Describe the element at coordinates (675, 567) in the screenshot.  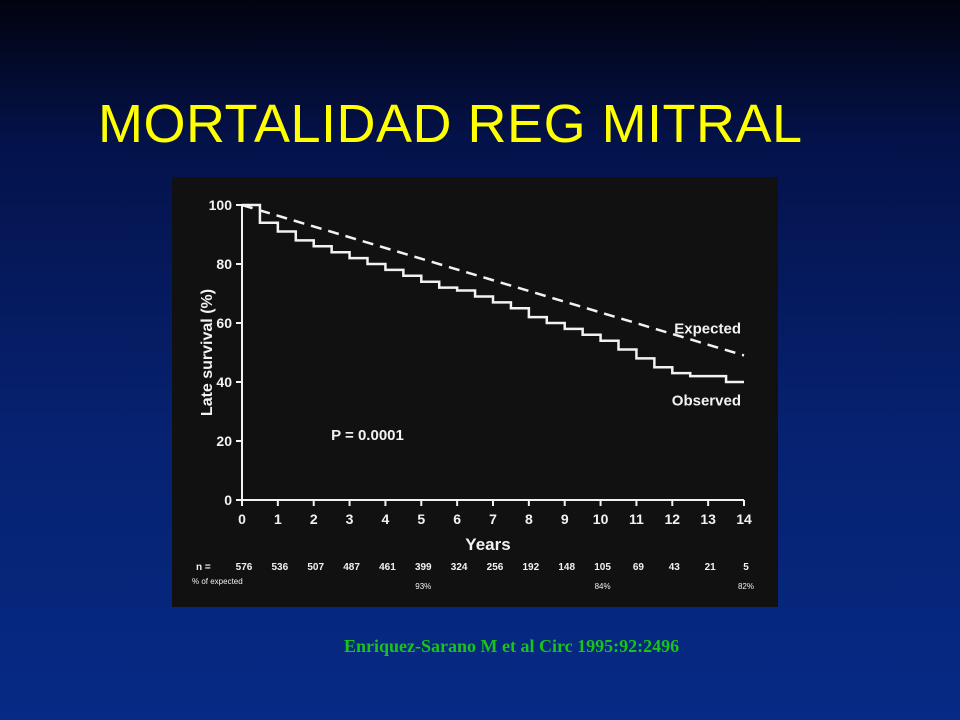
I see `risk-n-value: 43` at that location.